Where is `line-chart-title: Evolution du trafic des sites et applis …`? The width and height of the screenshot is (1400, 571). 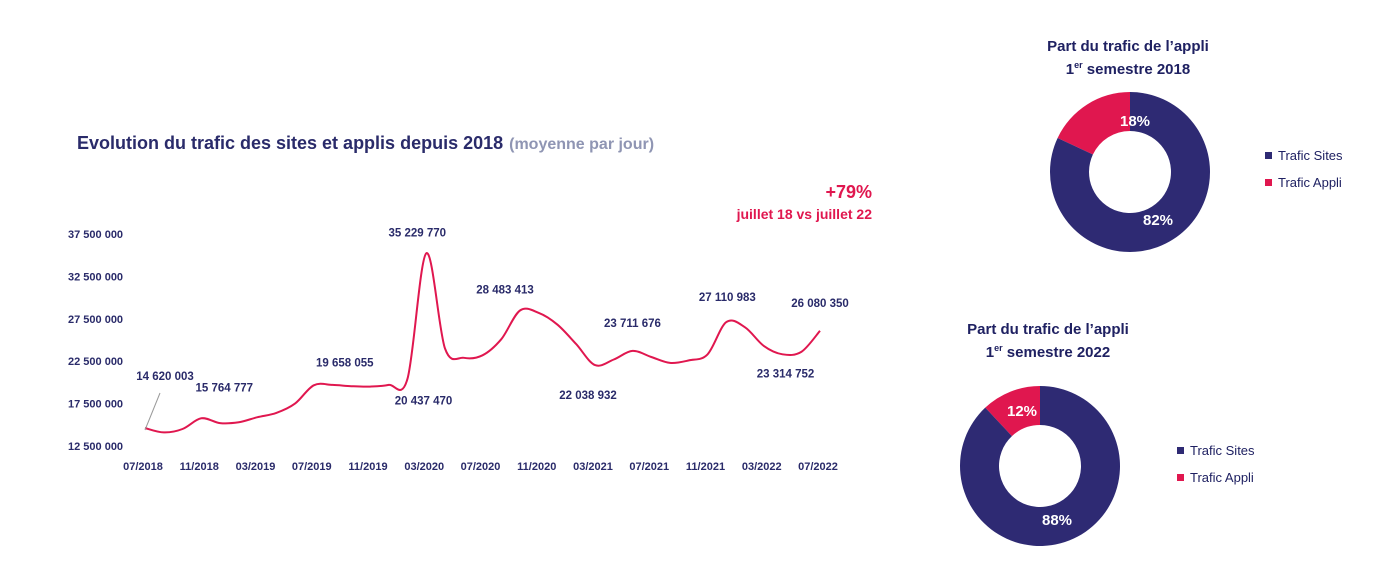
line-chart-title: Evolution du trafic des sites et applis … is located at coordinates (365, 143).